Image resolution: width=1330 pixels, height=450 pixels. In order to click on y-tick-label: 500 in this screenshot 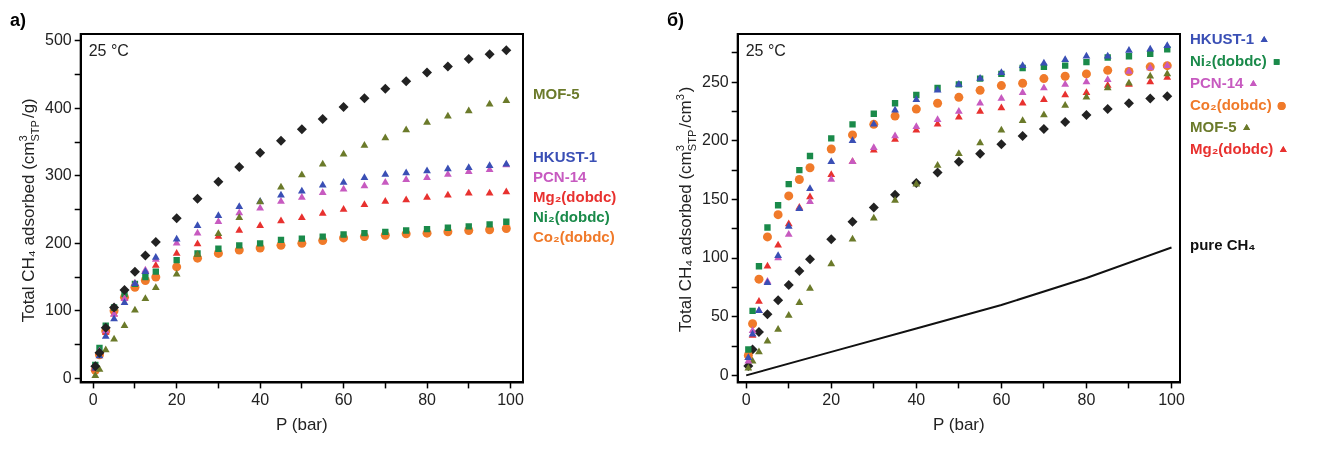, I will do `click(58, 40)`.